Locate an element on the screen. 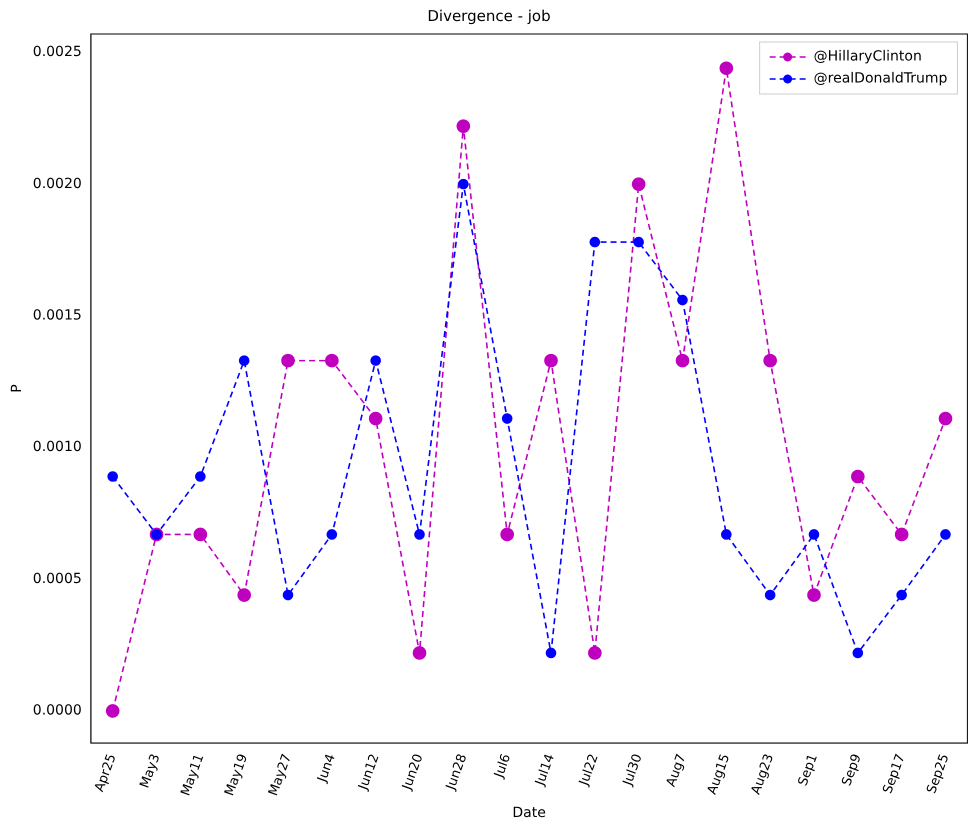 The height and width of the screenshot is (828, 975). x-tick-label: May19 is located at coordinates (237, 775).